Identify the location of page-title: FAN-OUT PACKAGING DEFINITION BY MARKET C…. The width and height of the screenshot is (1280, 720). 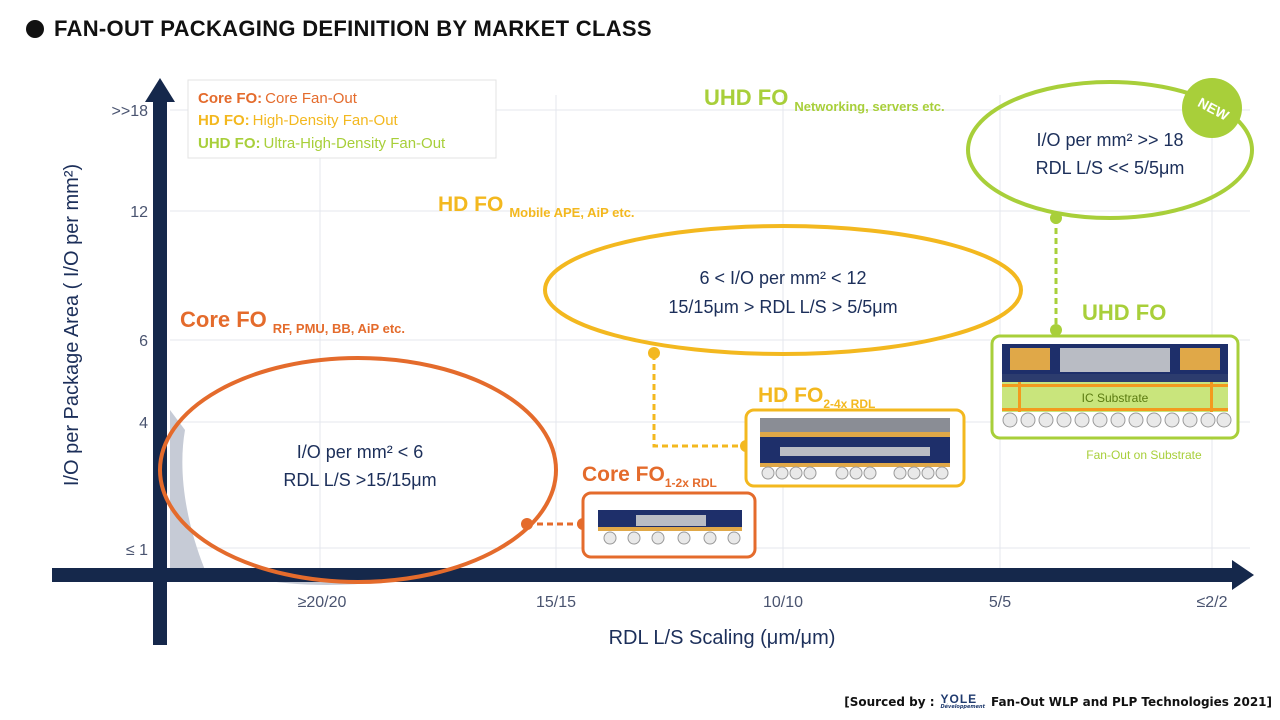
(339, 29).